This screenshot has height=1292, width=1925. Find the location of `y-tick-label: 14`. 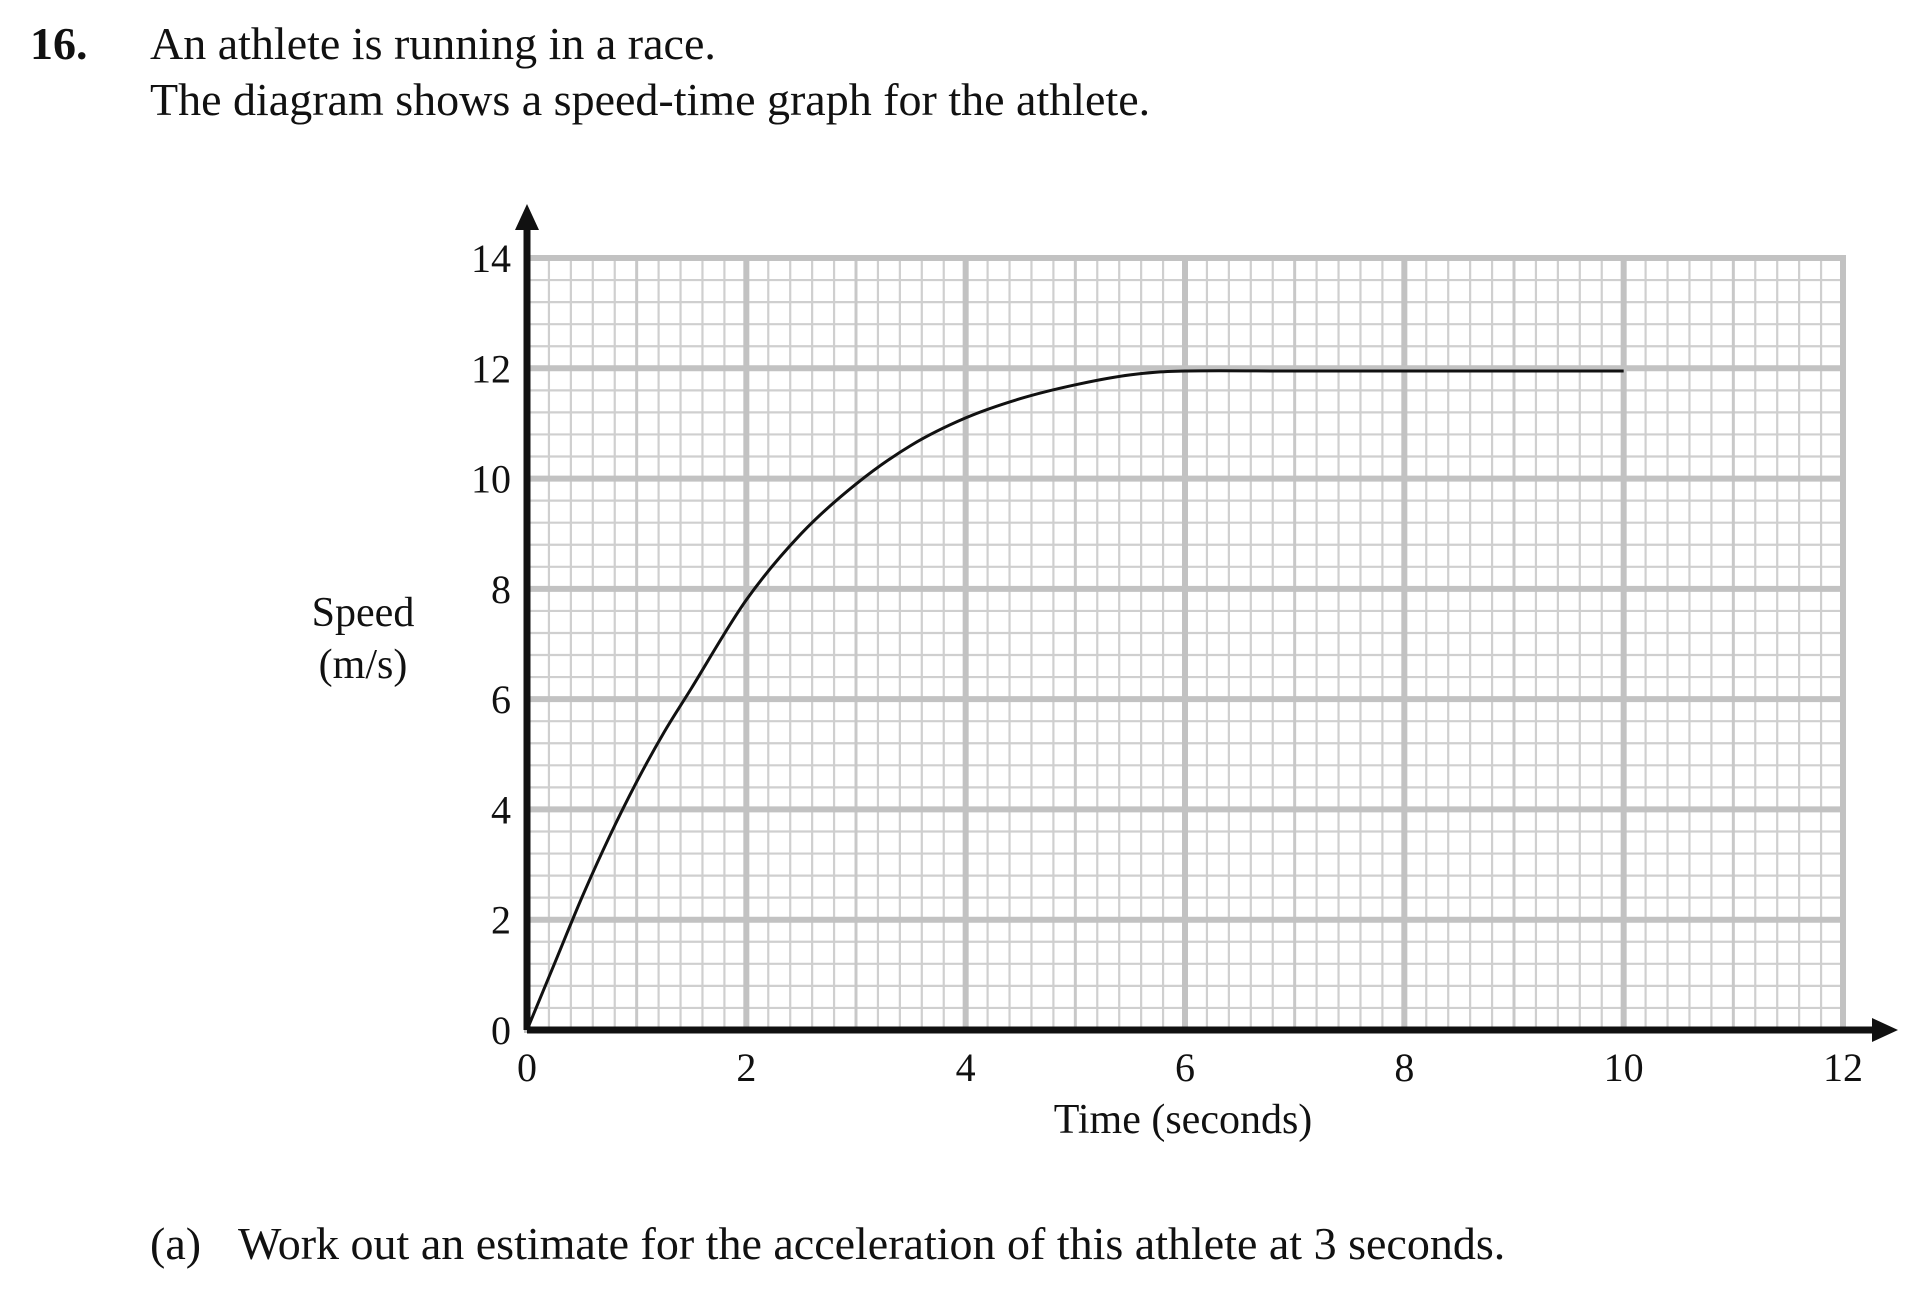

y-tick-label: 14 is located at coordinates (491, 258).